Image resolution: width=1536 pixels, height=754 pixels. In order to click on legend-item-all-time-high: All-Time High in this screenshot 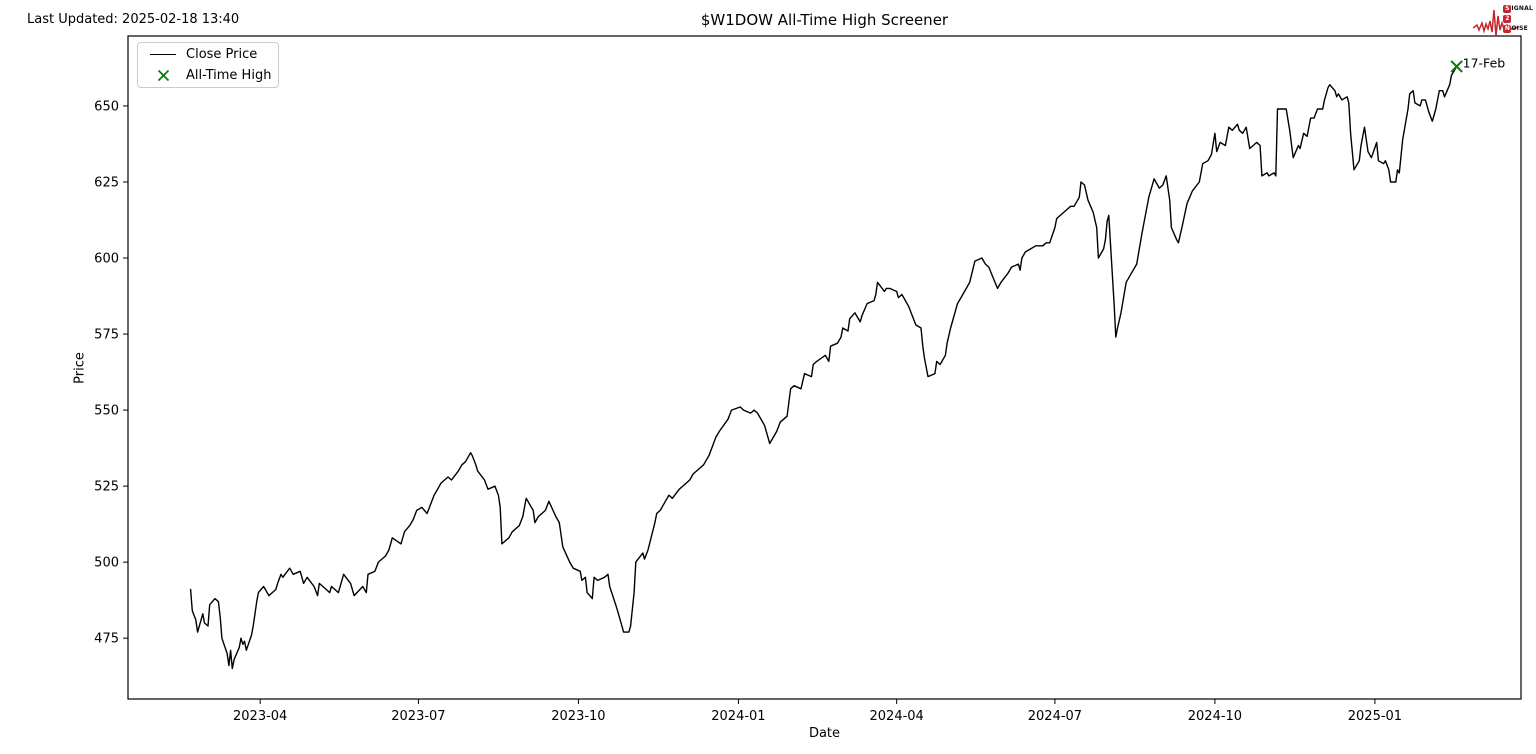, I will do `click(212, 76)`.